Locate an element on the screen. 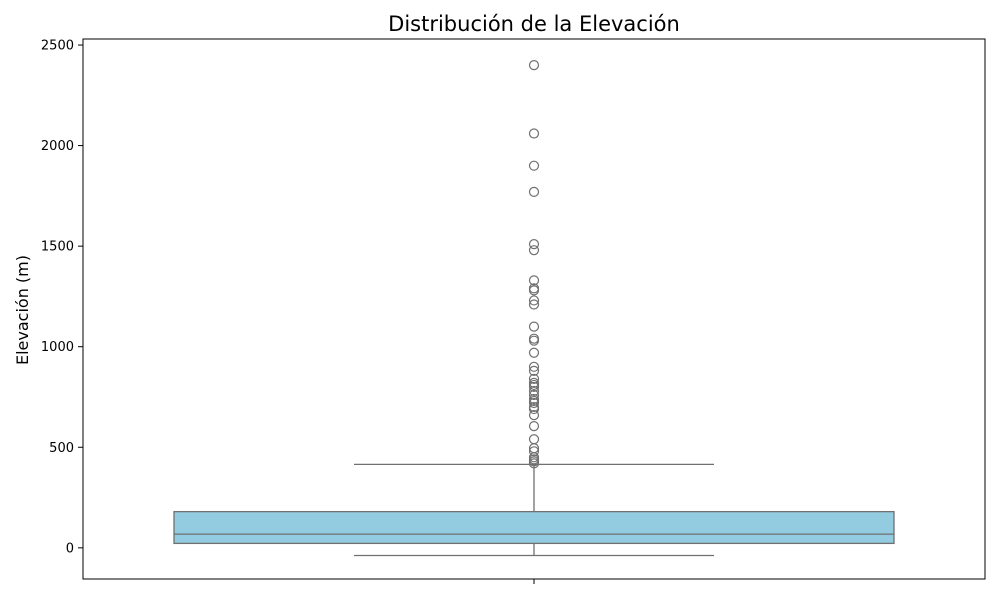 Image resolution: width=1000 pixels, height=600 pixels. y-axis-label: Elevación (m) is located at coordinates (22, 310).